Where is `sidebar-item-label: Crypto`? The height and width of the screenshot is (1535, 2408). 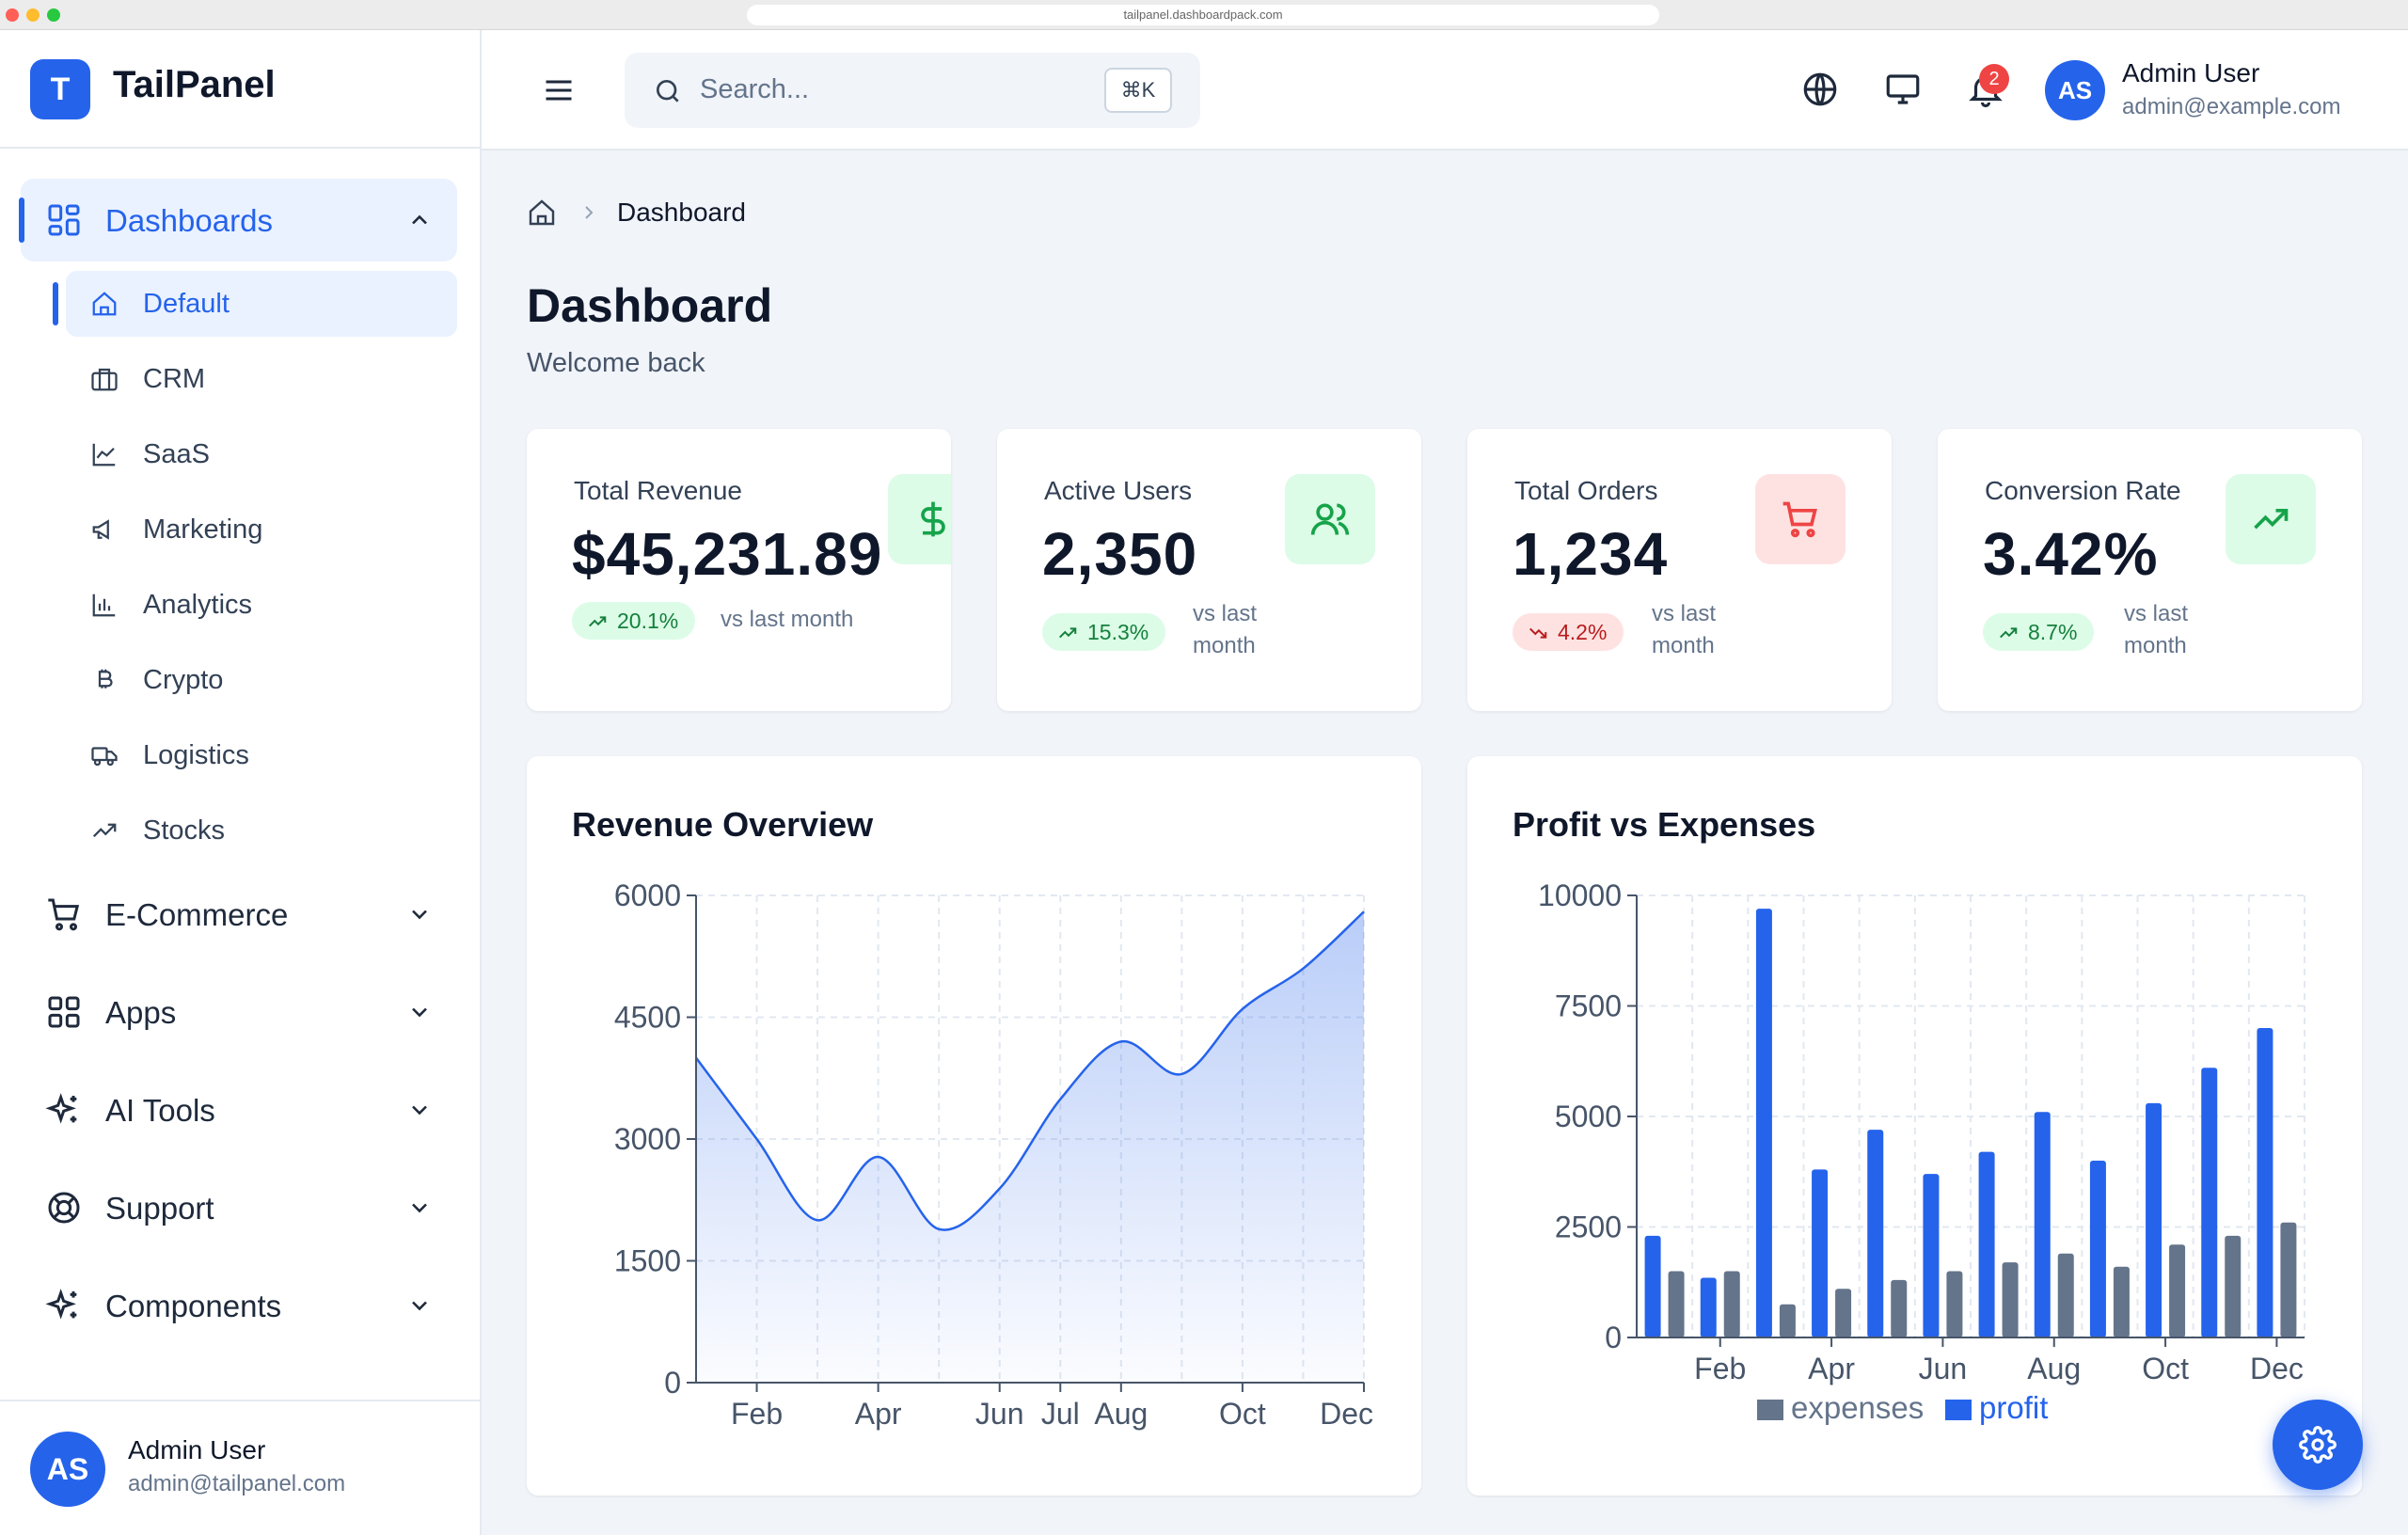
sidebar-item-label: Crypto is located at coordinates (184, 680).